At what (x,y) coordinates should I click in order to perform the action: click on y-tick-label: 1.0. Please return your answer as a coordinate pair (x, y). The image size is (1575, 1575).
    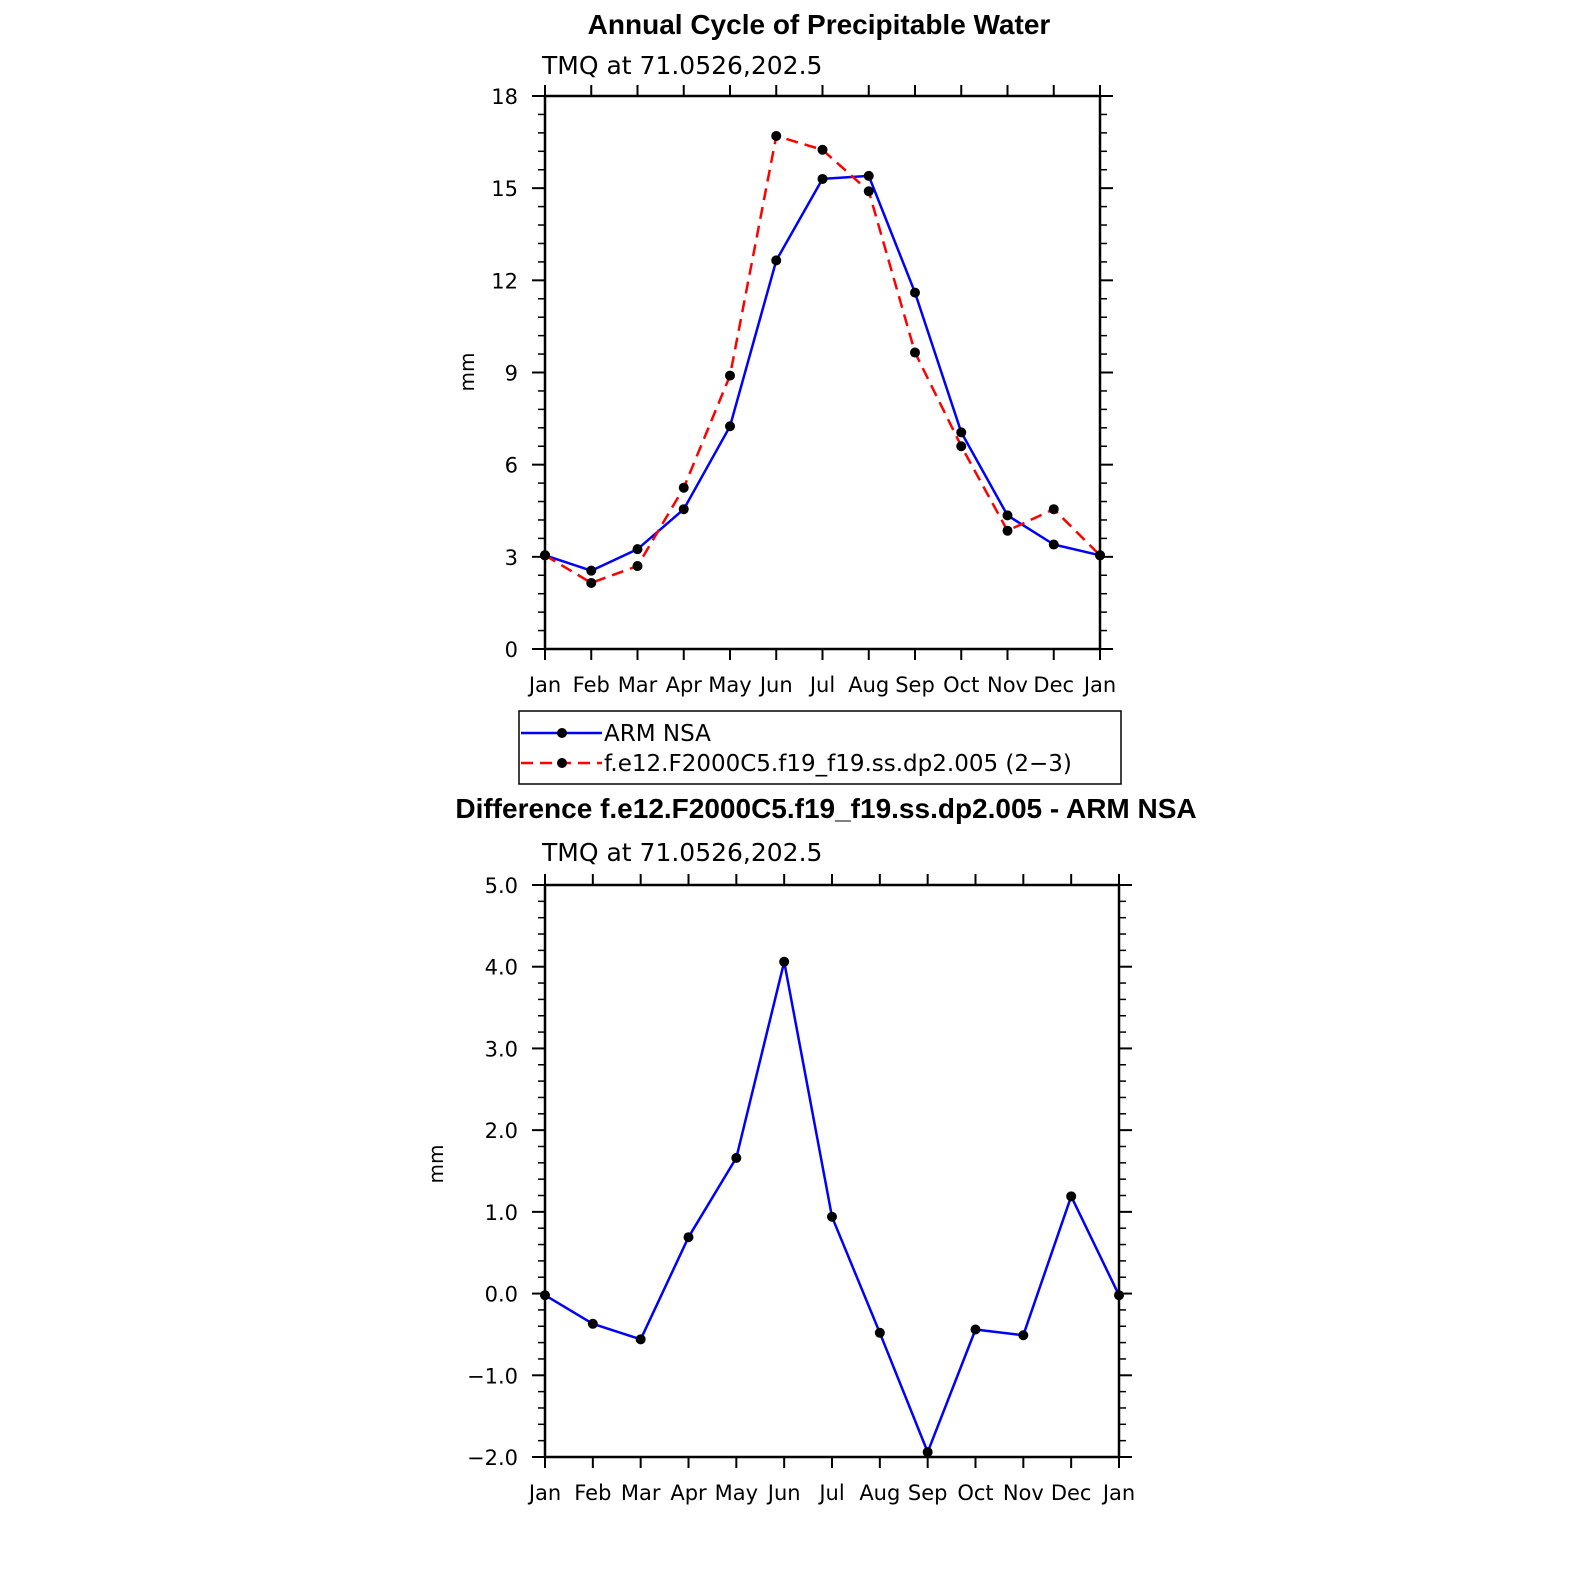
    Looking at the image, I should click on (501, 1213).